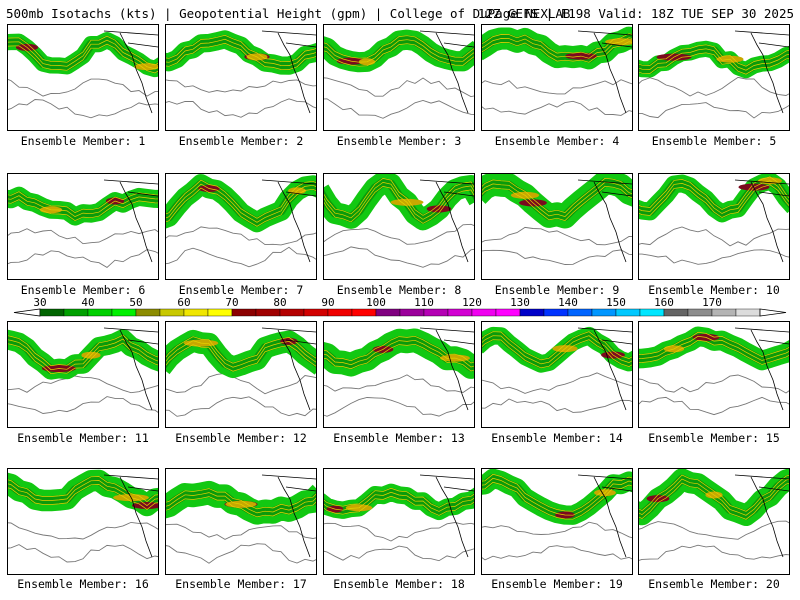 The image size is (800, 600). Describe the element at coordinates (557, 584) in the screenshot. I see `panel-caption: Ensemble Member: 19` at that location.